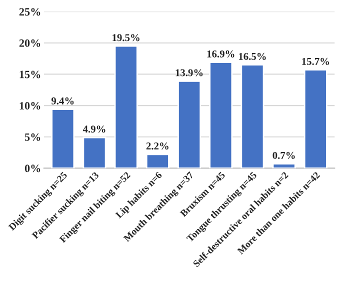 The width and height of the screenshot is (338, 290). I want to click on data-label: 9.4%, so click(62, 100).